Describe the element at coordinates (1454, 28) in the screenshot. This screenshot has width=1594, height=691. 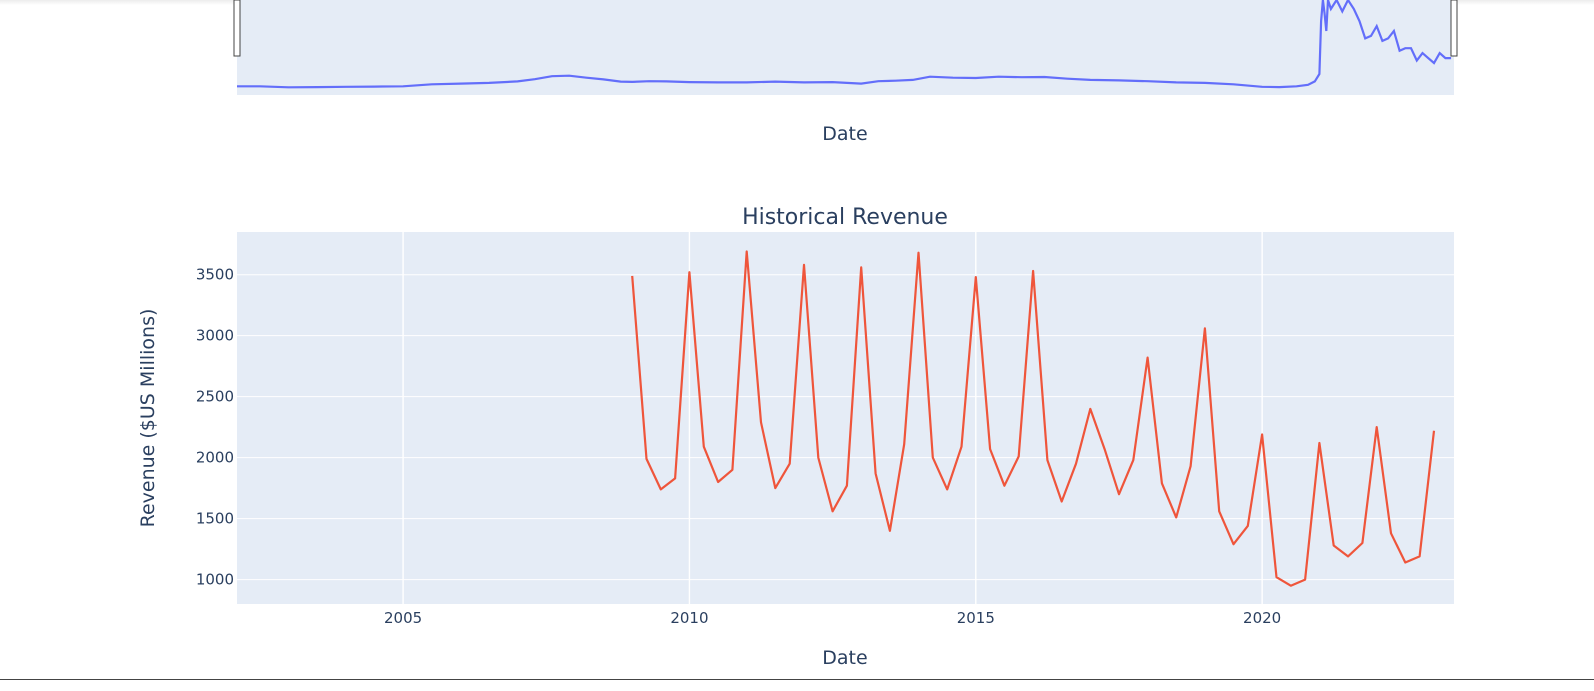
I see `range-slider-right-handle` at that location.